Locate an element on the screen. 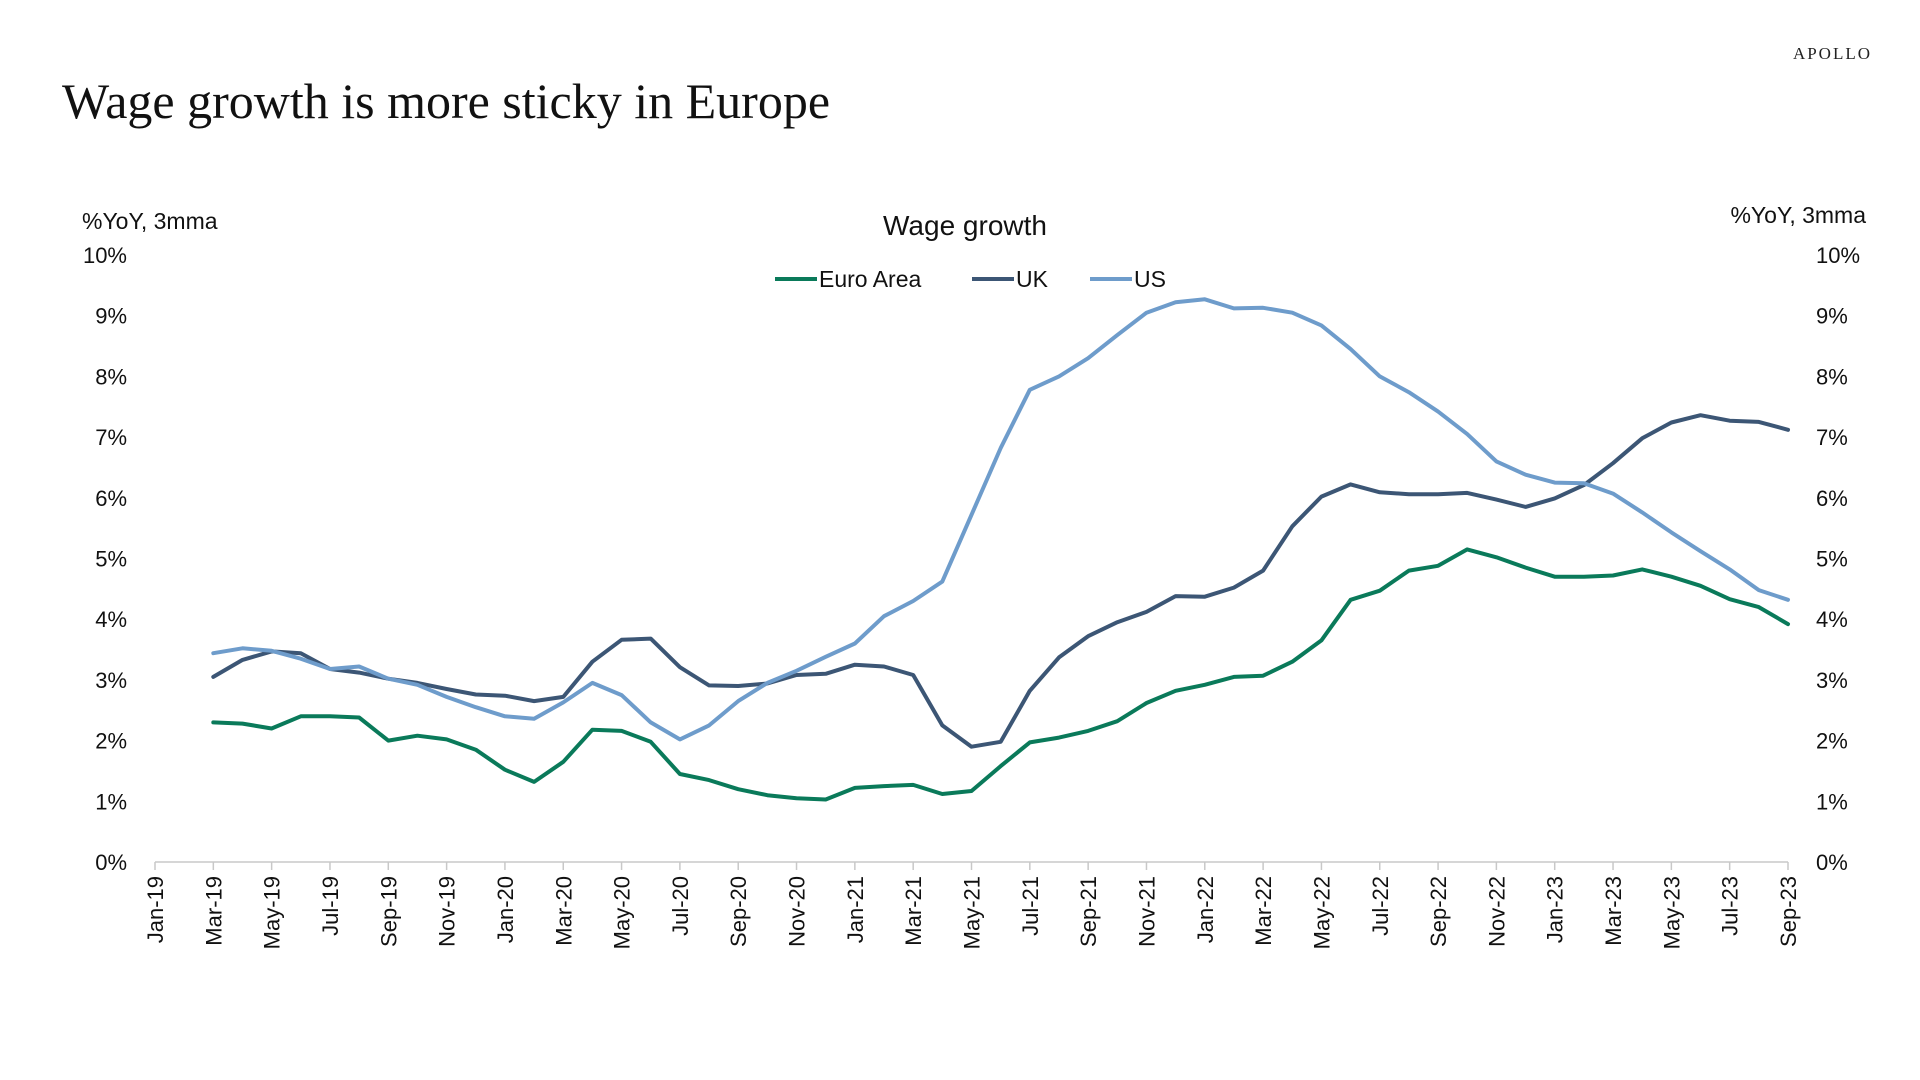 This screenshot has height=1080, width=1920. x-tick-label: Jul-19 is located at coordinates (330, 906).